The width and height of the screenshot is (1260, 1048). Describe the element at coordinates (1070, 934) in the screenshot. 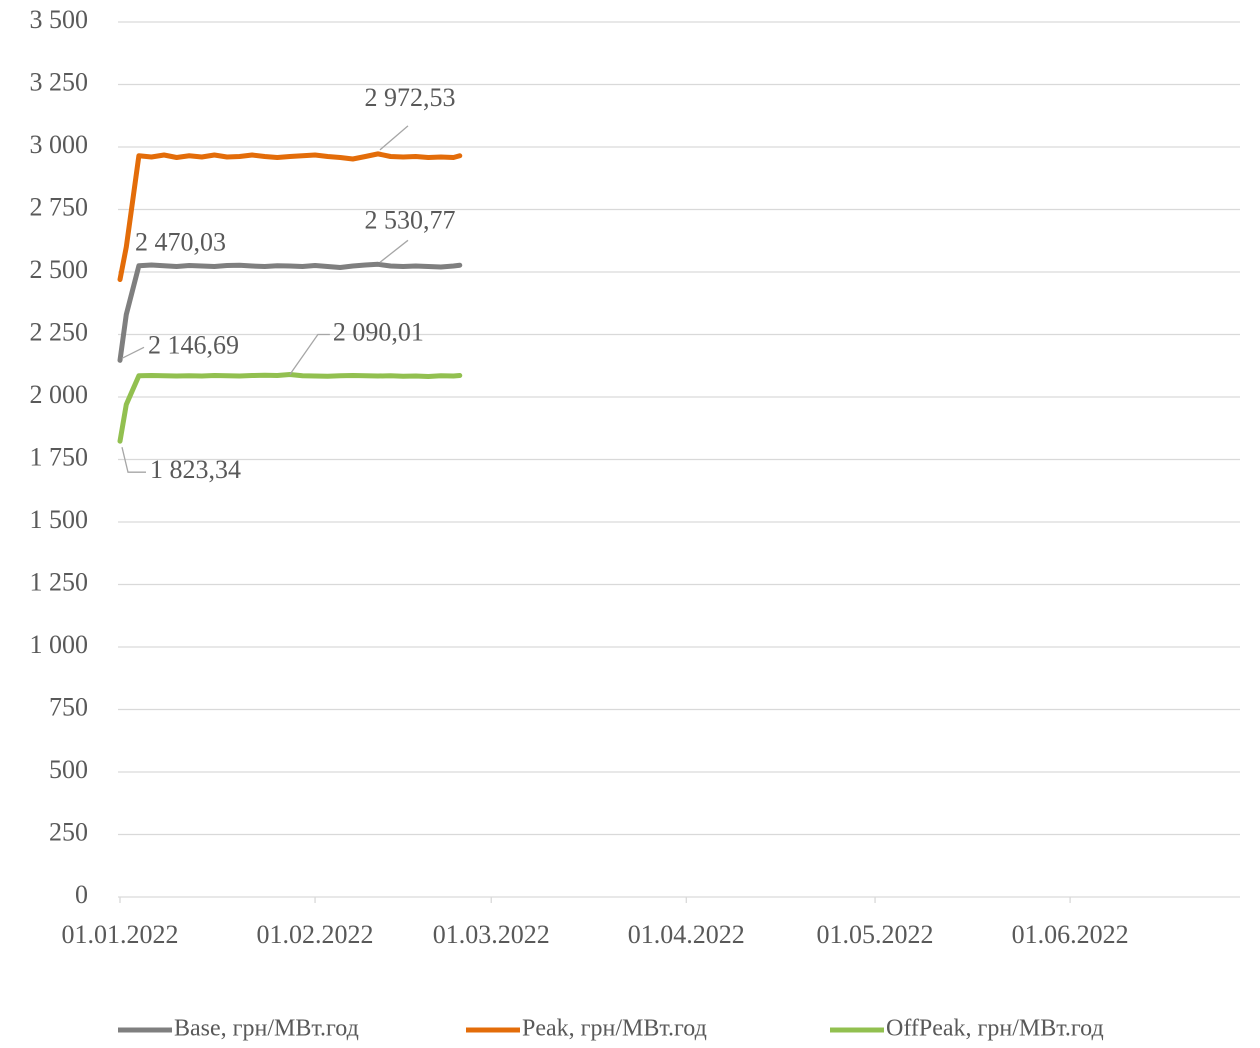

I see `x-tick-label: 01.06.2022` at that location.